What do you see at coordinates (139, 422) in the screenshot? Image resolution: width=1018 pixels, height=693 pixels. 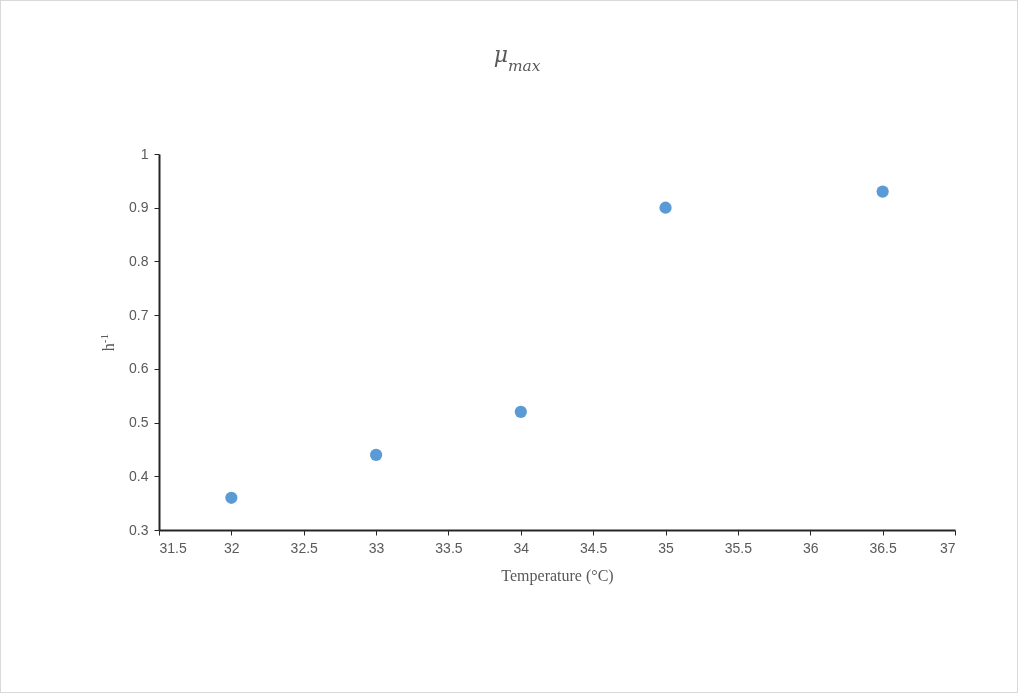 I see `y-tick-label: 0.5` at bounding box center [139, 422].